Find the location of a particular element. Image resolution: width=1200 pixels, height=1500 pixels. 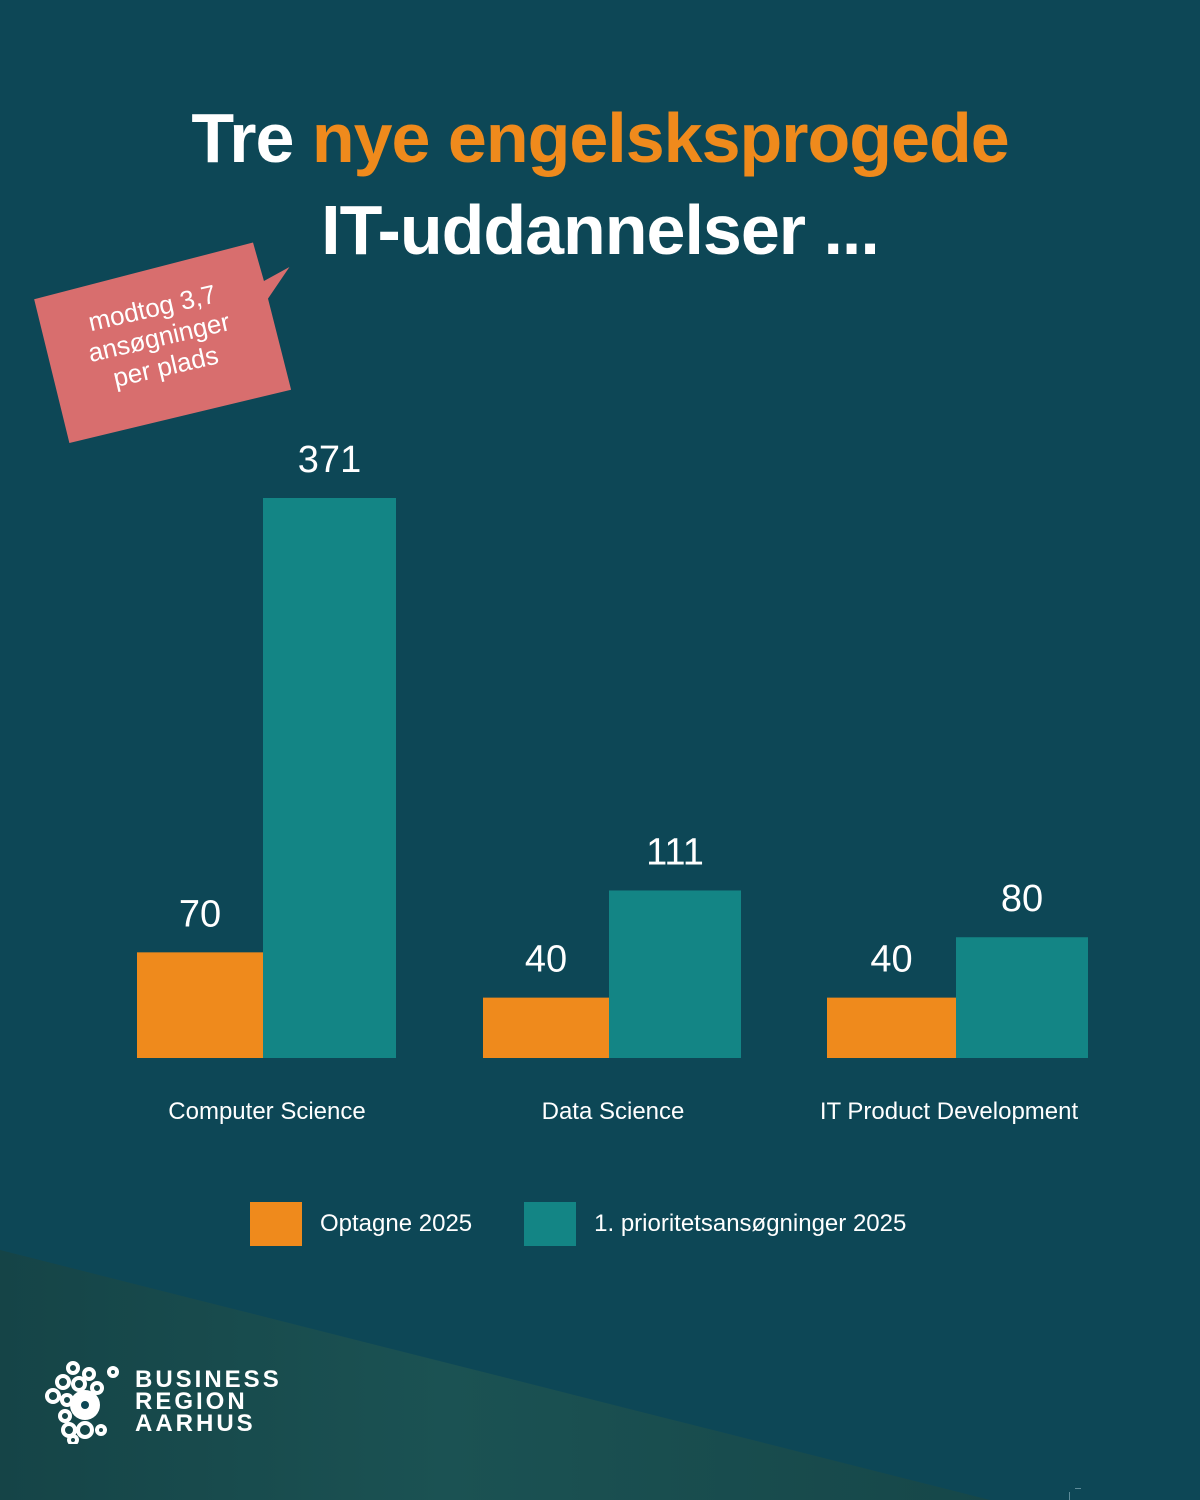

title-line-1: Tre nye engelsksprogede is located at coordinates (600, 138).